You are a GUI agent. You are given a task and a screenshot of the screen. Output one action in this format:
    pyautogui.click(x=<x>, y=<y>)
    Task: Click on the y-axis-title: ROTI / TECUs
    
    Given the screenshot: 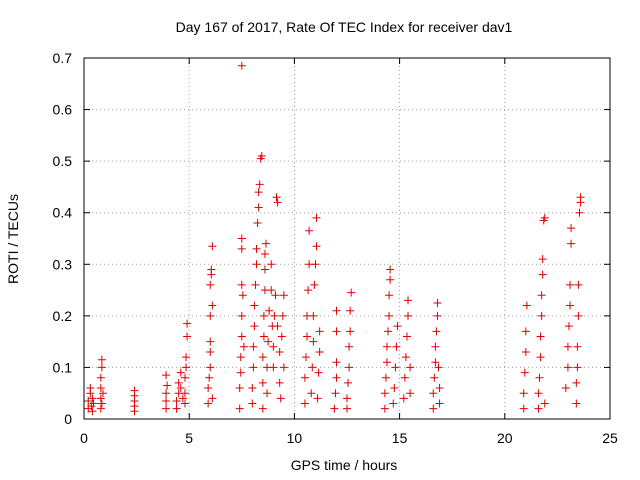 What is the action you would take?
    pyautogui.click(x=13, y=239)
    